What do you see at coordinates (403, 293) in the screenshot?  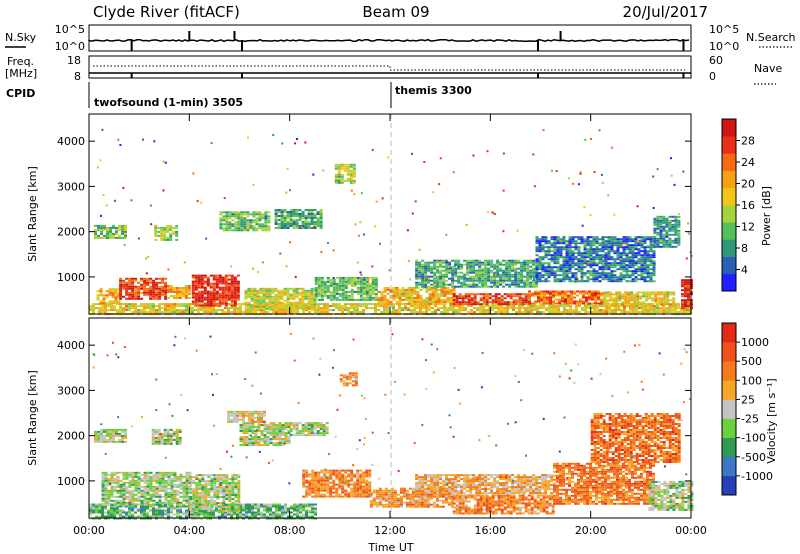 I see `power-cell-1920` at bounding box center [403, 293].